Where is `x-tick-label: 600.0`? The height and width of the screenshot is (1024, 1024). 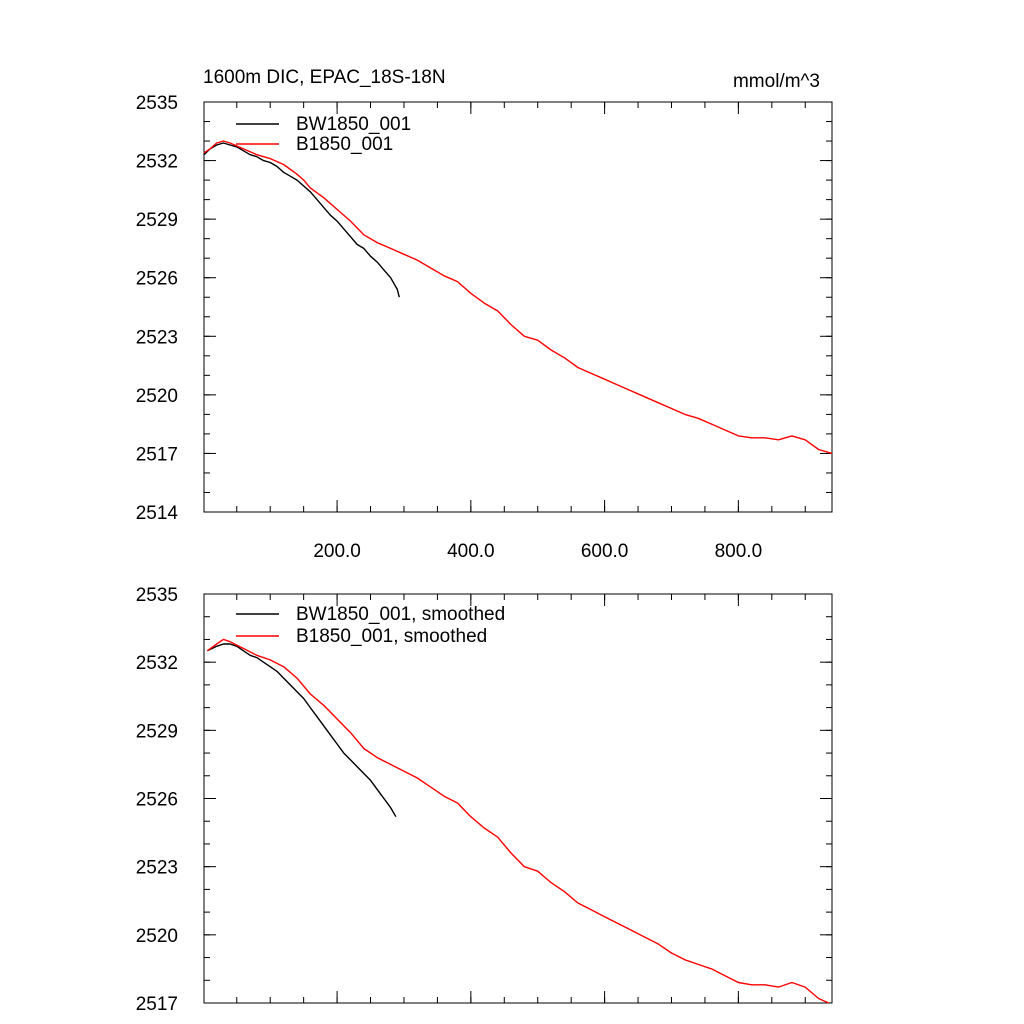 x-tick-label: 600.0 is located at coordinates (605, 551).